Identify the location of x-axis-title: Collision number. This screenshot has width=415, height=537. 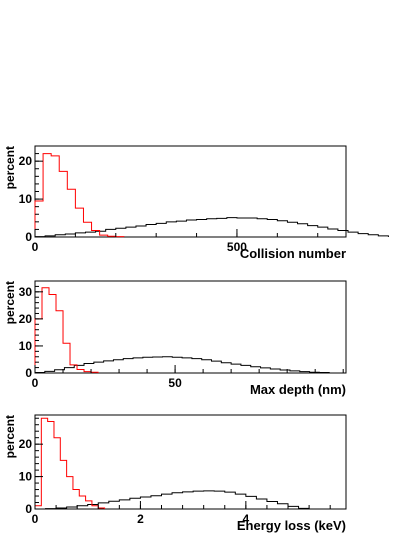
(293, 253).